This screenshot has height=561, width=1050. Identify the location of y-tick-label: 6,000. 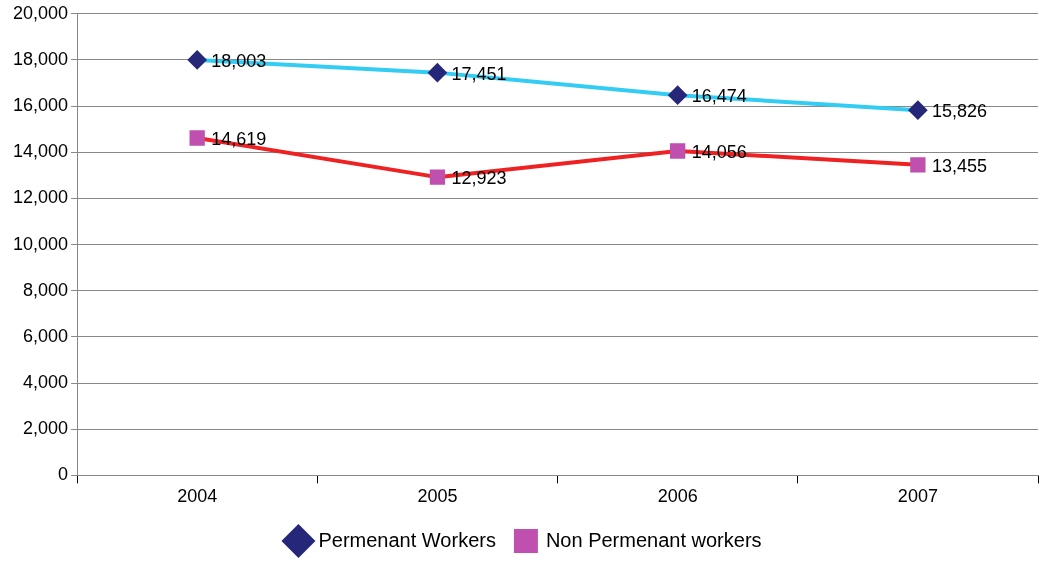
(46, 335).